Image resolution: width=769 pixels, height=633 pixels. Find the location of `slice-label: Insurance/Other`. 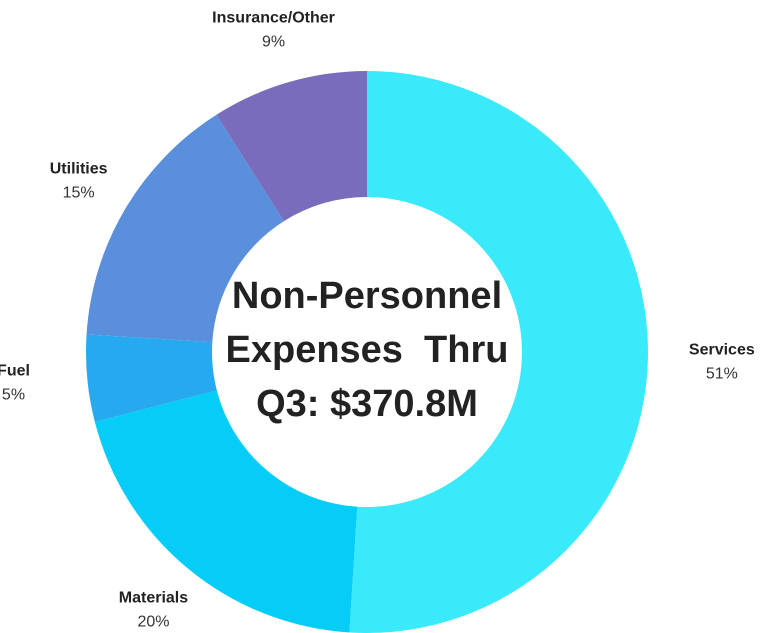

slice-label: Insurance/Other is located at coordinates (273, 18).